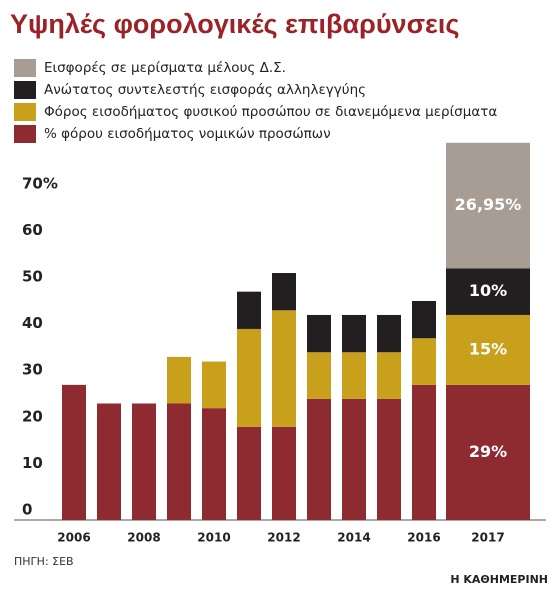 The height and width of the screenshot is (600, 560). I want to click on data-label: 10%, so click(488, 290).